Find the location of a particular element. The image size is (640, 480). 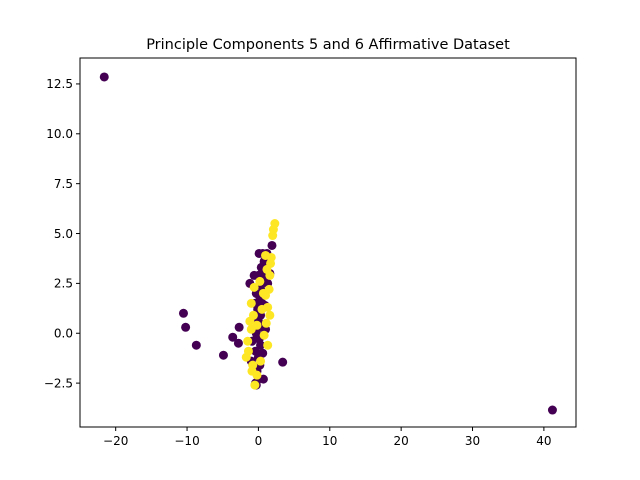

x-tick-label: −20 is located at coordinates (115, 441).